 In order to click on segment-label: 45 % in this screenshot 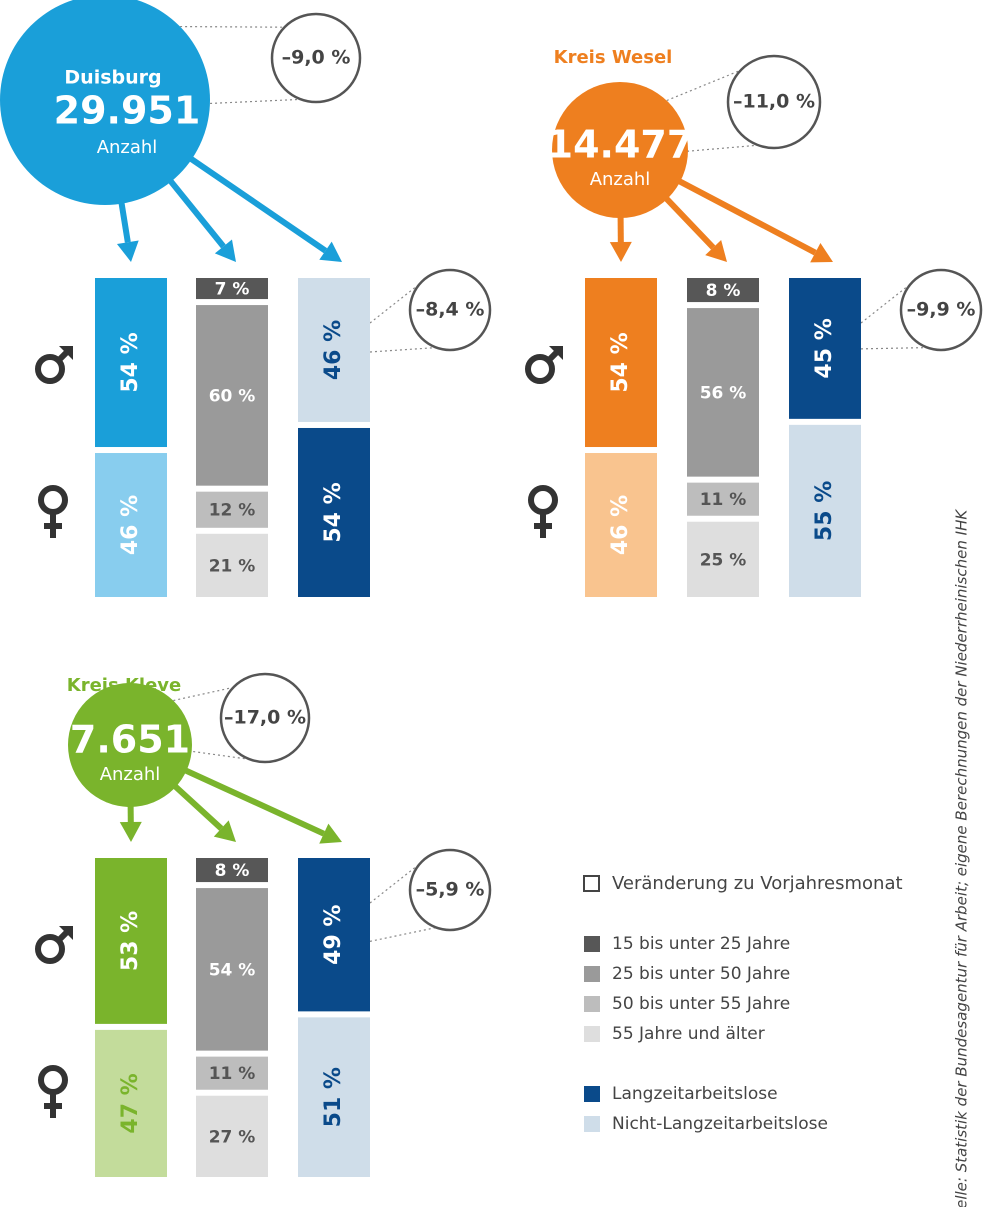, I will do `click(824, 348)`.